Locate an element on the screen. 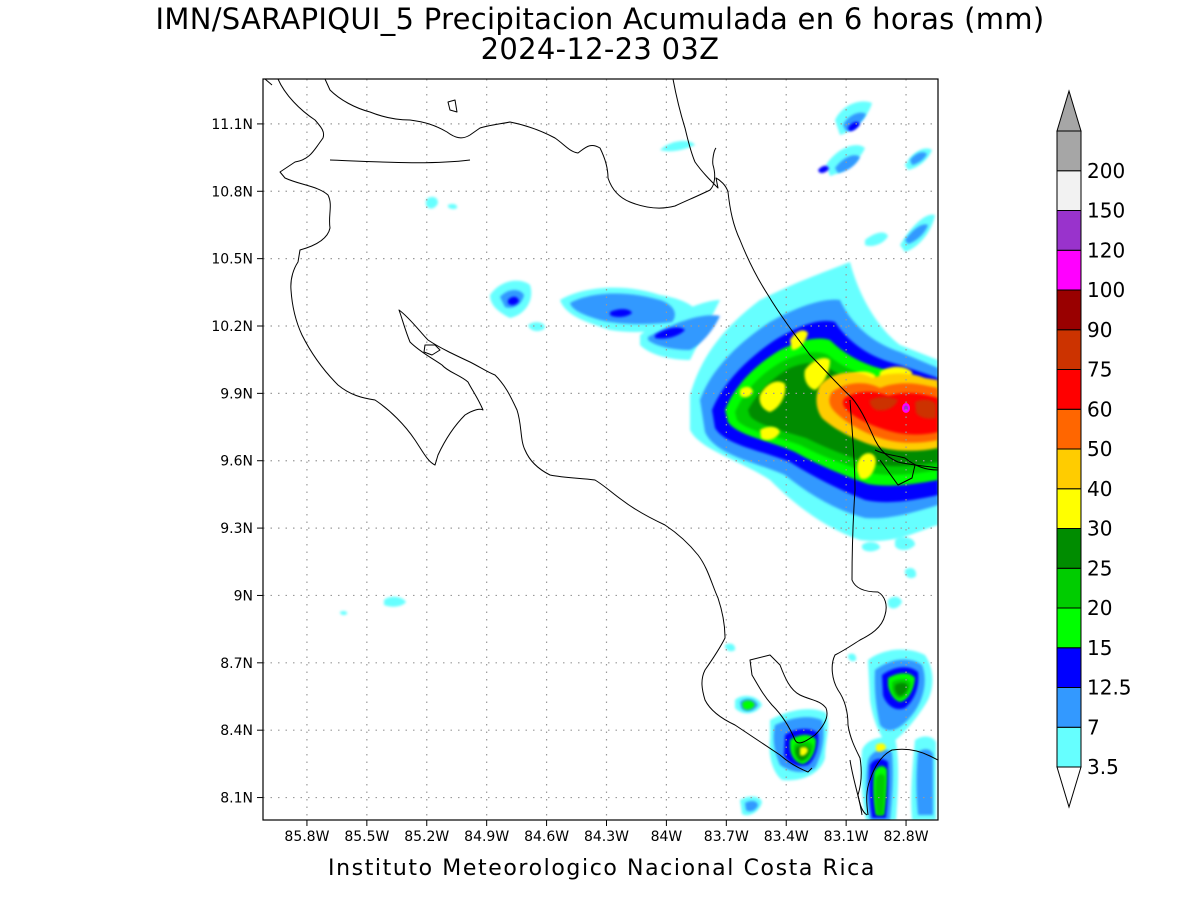  lon-tick-label: 83.4W is located at coordinates (786, 837).